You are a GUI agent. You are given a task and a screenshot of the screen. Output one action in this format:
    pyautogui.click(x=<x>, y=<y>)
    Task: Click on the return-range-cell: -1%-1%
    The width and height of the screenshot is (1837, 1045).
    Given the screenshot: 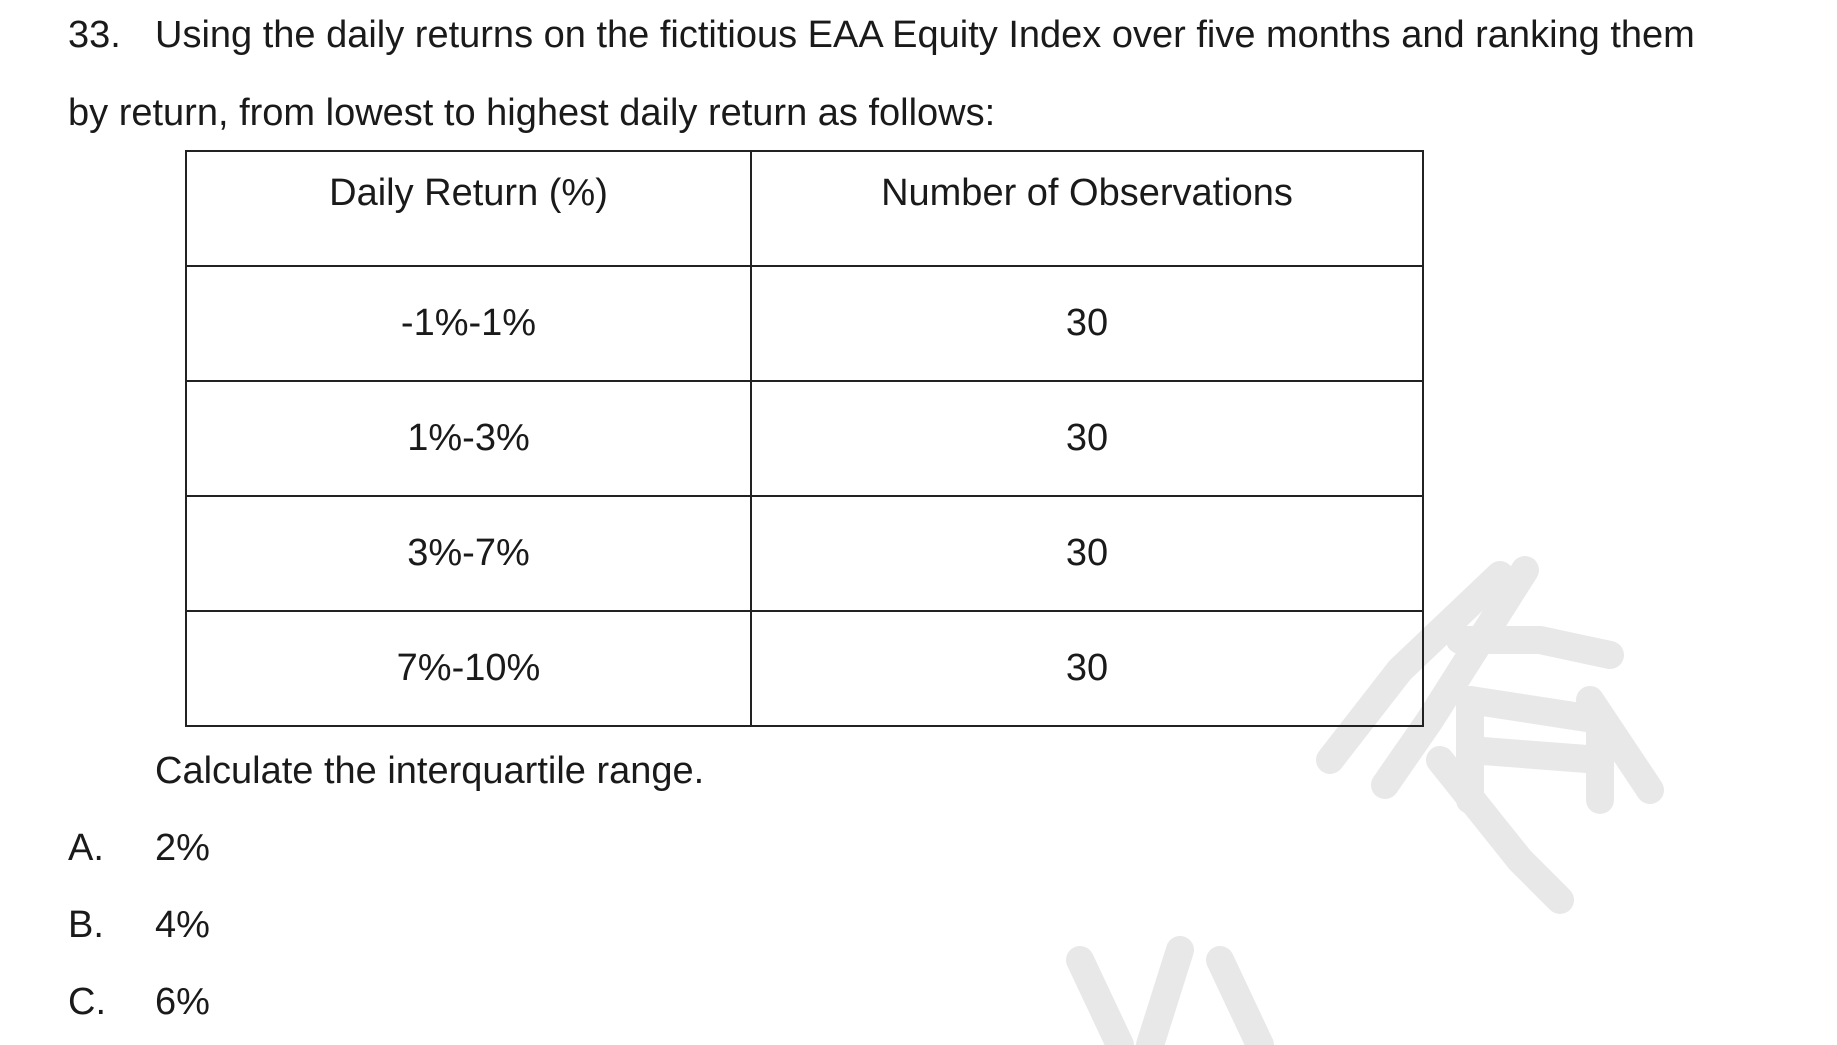 What is the action you would take?
    pyautogui.click(x=468, y=323)
    